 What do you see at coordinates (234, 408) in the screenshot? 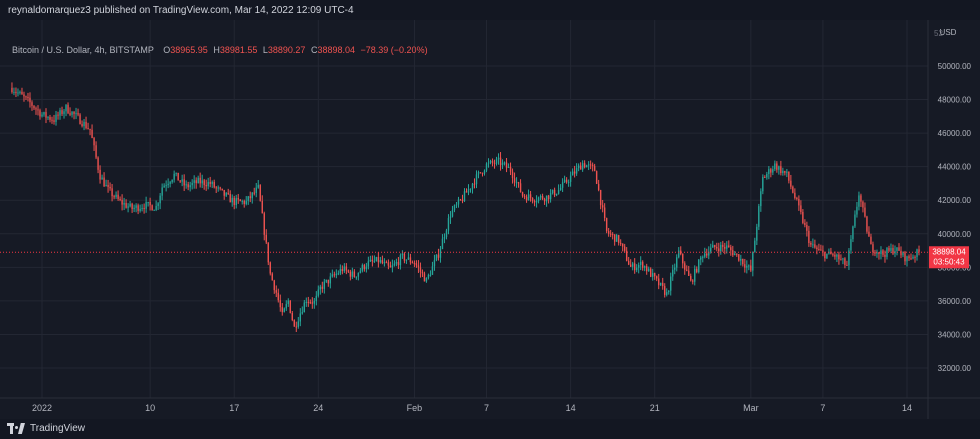
I see `time-tick-label: 17` at bounding box center [234, 408].